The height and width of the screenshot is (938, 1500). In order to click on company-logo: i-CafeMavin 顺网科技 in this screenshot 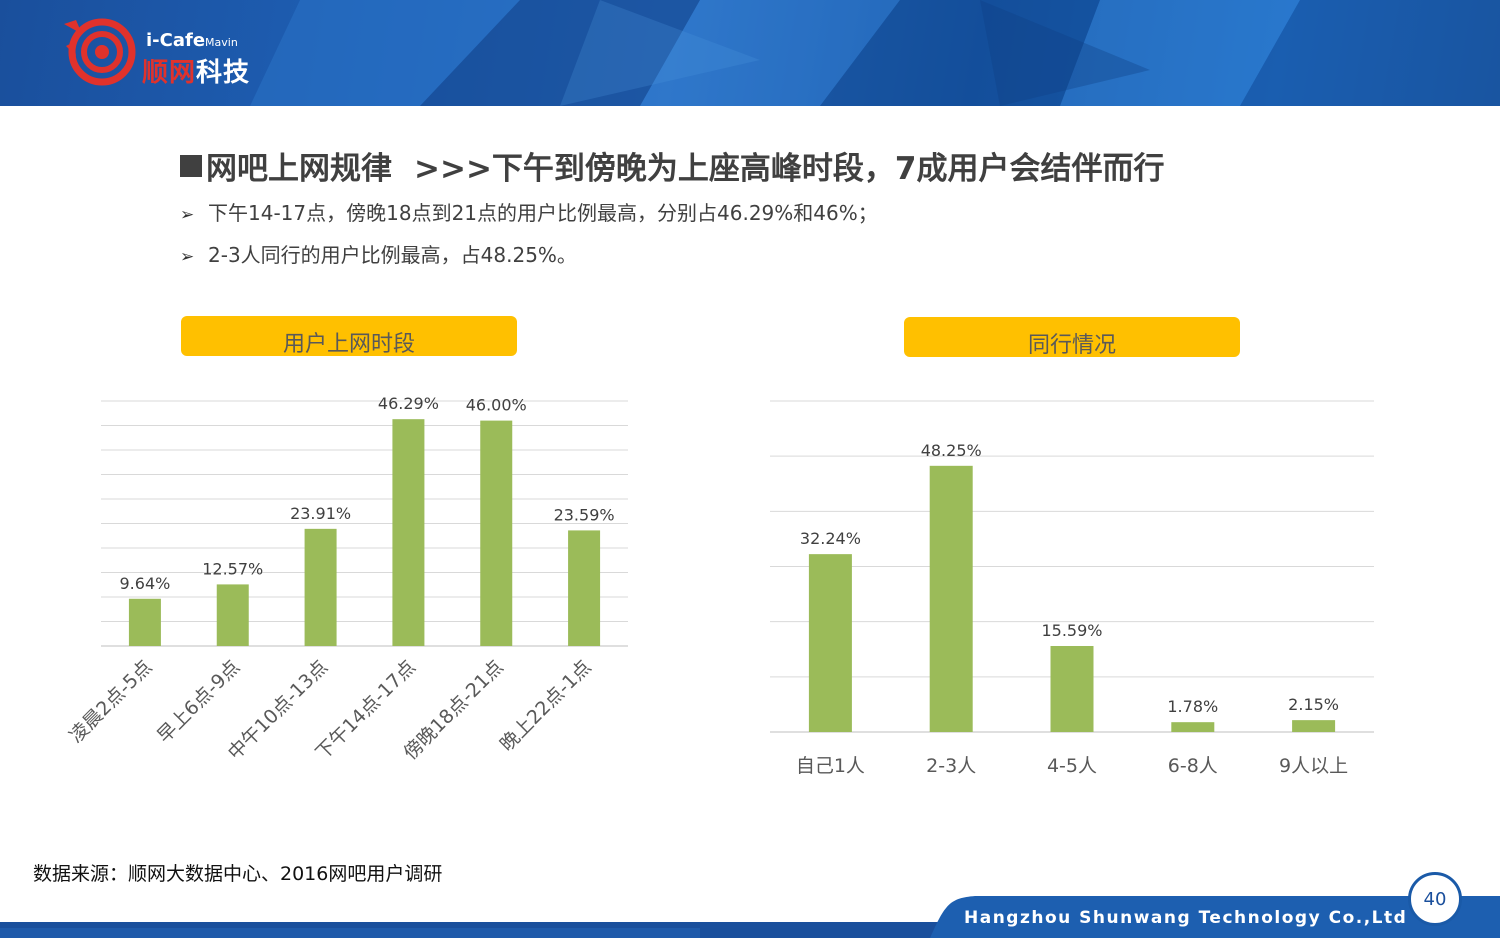, I will do `click(182, 52)`.